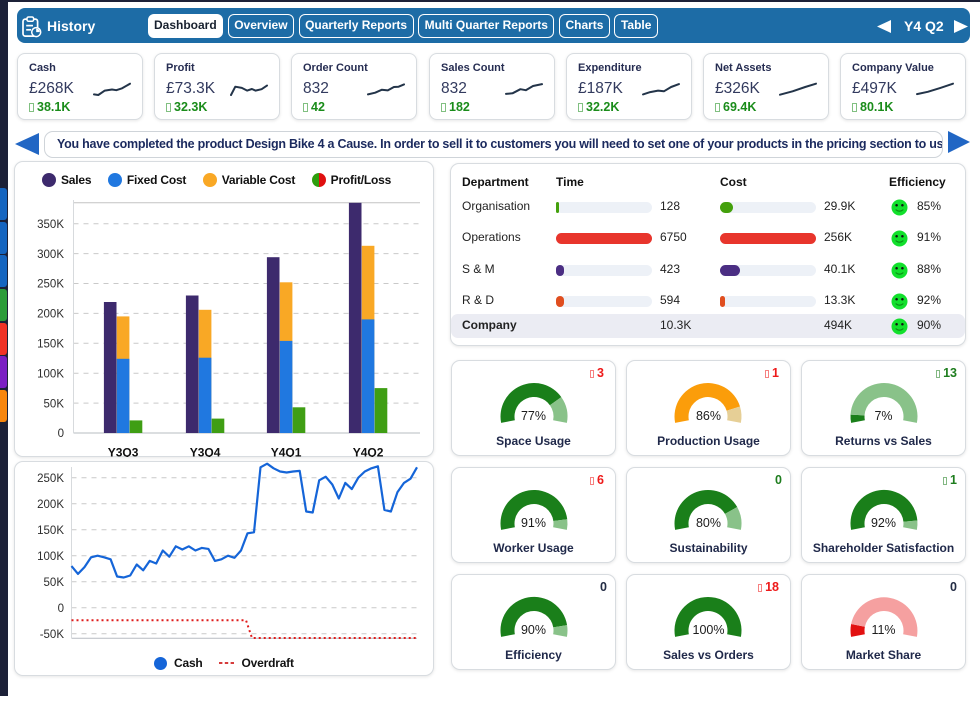  I want to click on svg-text: 300K, so click(50, 255).